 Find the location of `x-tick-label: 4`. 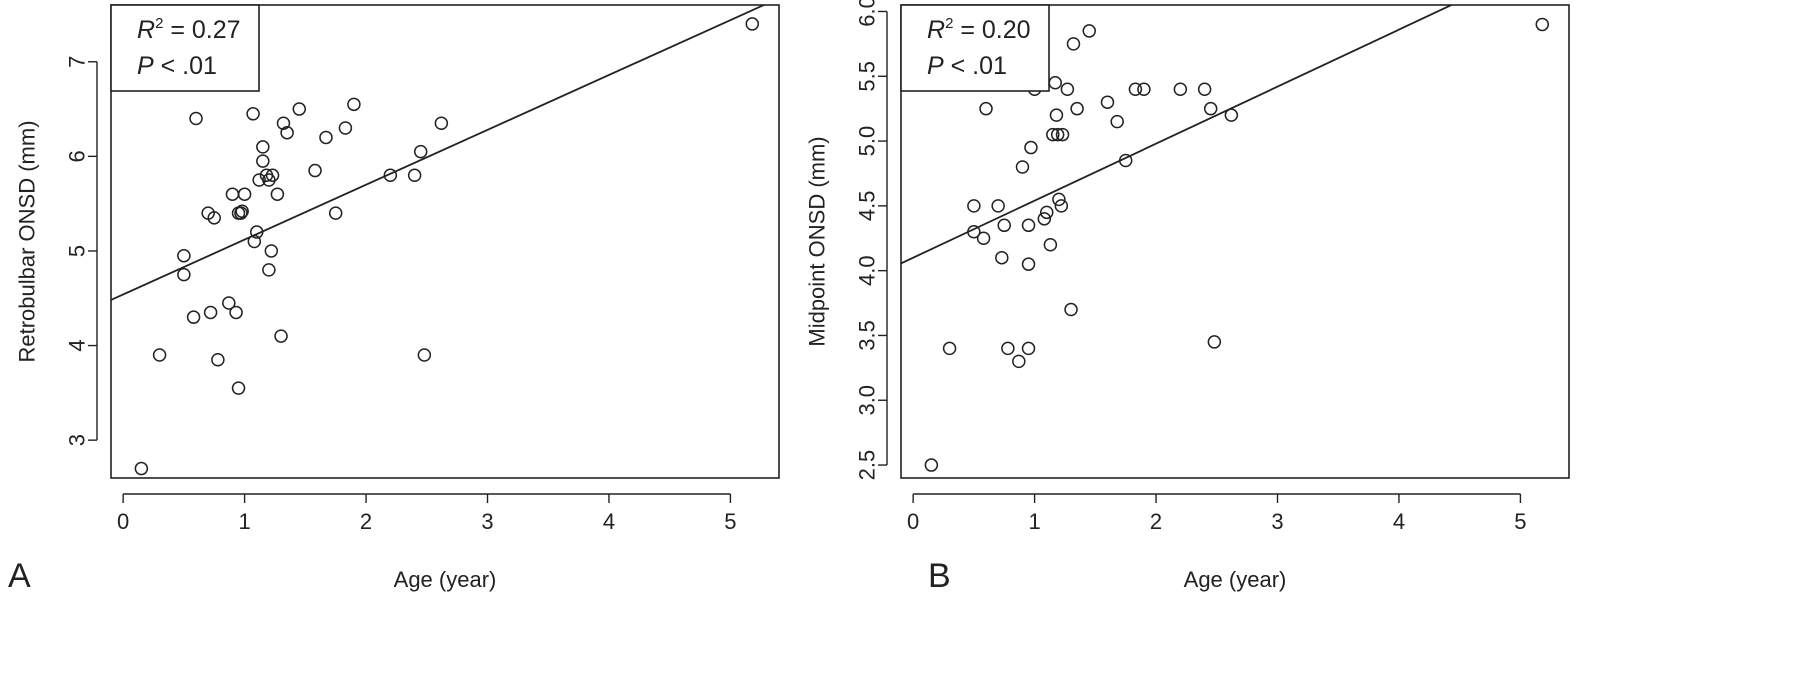

x-tick-label: 4 is located at coordinates (1399, 521).